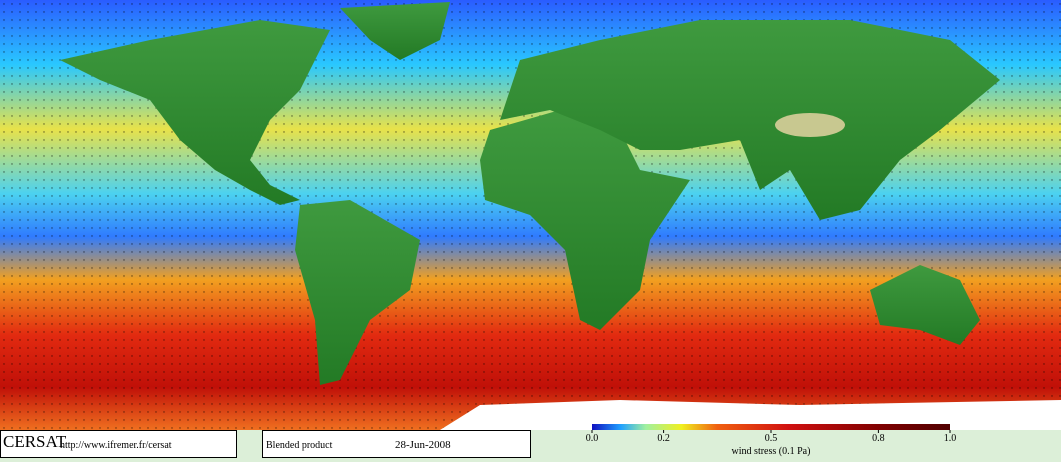 Image resolution: width=1061 pixels, height=462 pixels. Describe the element at coordinates (423, 445) in the screenshot. I see `date: 28-Jun-2008` at that location.